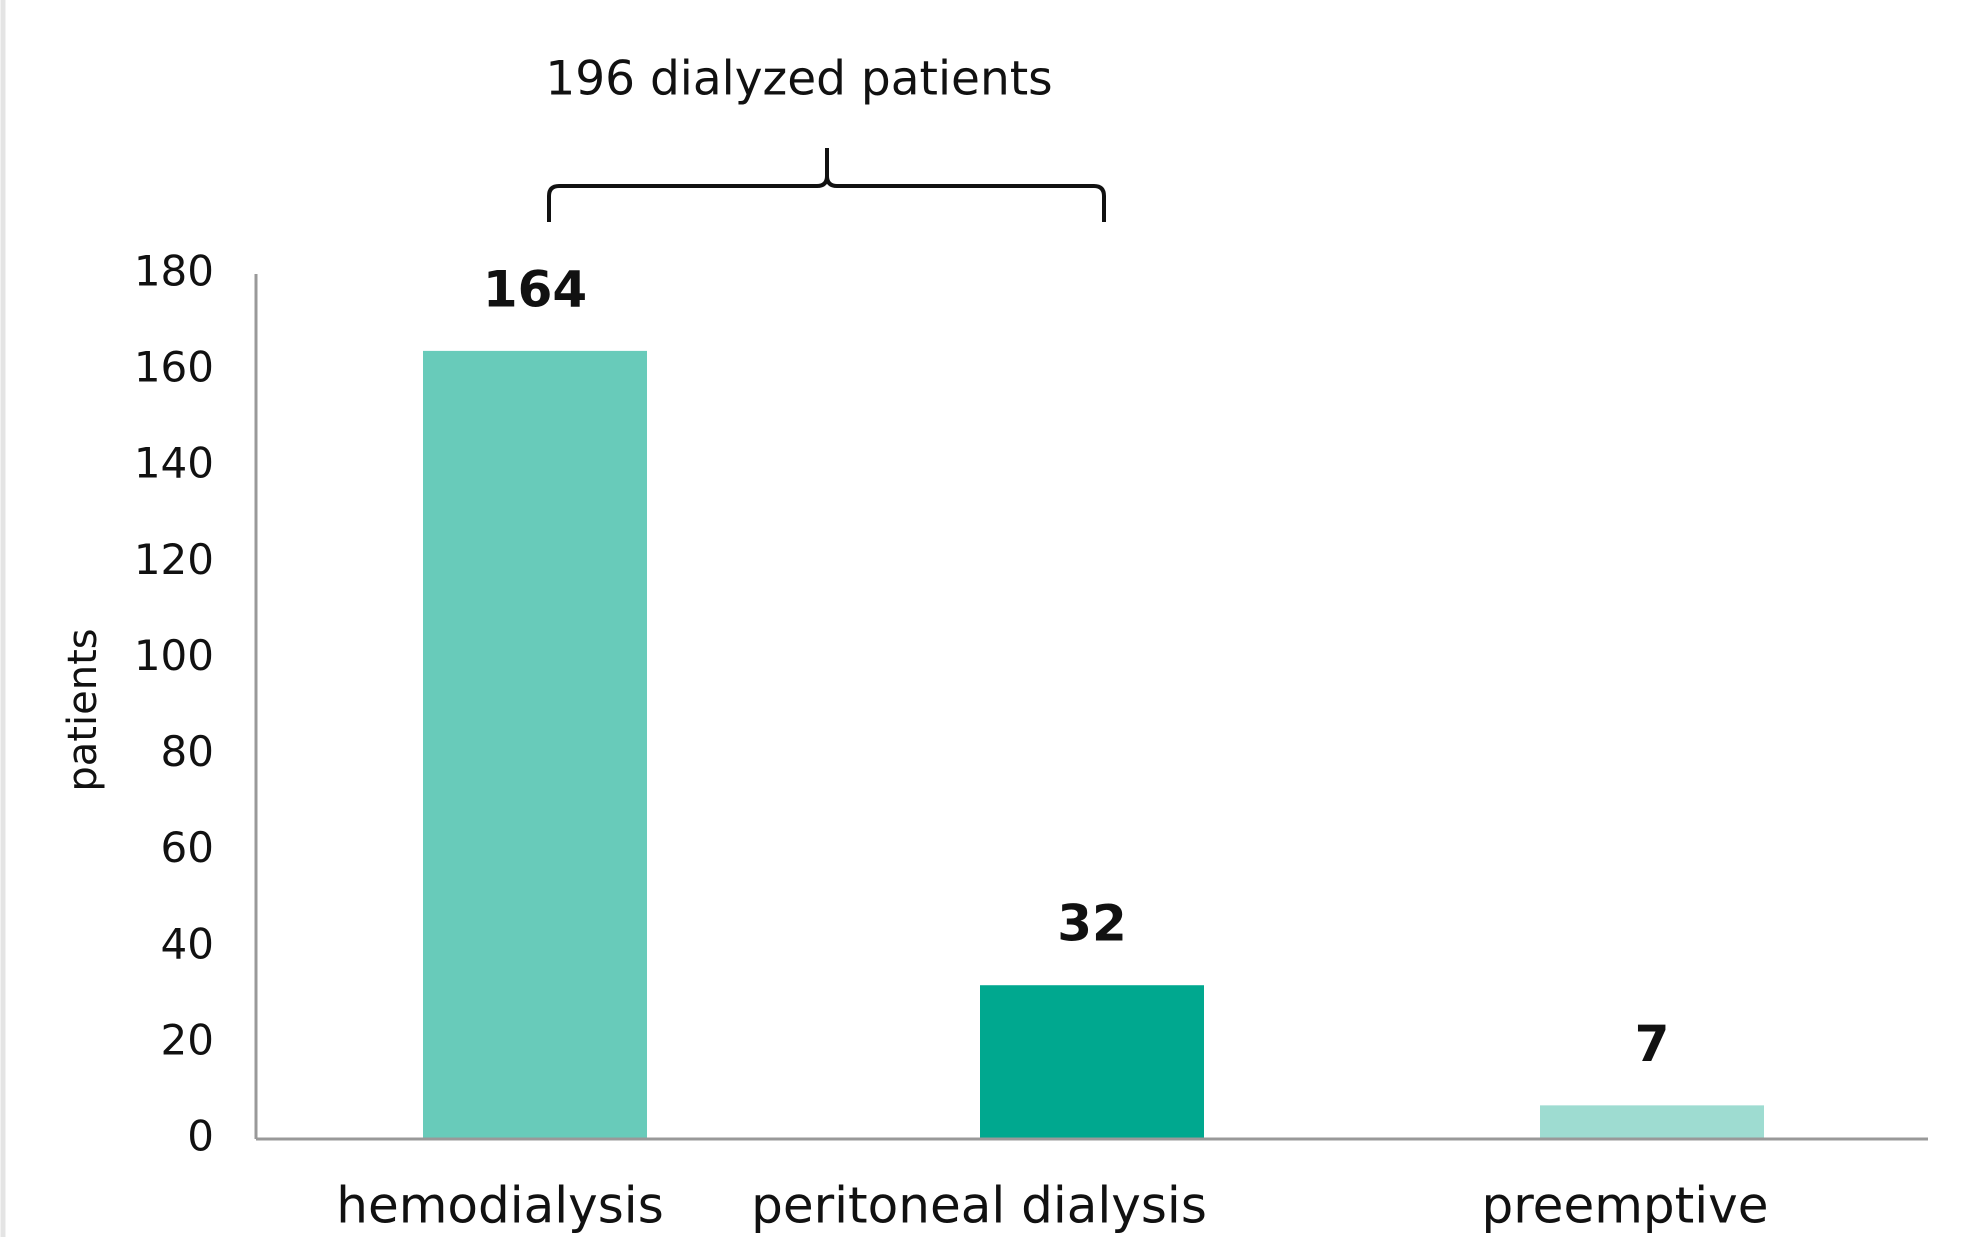 Image resolution: width=1971 pixels, height=1237 pixels. I want to click on x-tick-label: peritoneal dialysis, so click(979, 1206).